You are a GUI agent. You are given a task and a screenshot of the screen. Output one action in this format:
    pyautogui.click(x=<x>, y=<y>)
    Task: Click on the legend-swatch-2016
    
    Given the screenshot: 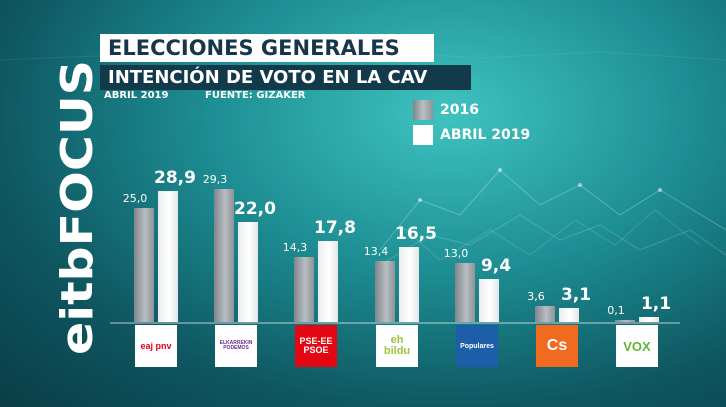 What is the action you would take?
    pyautogui.click(x=423, y=110)
    